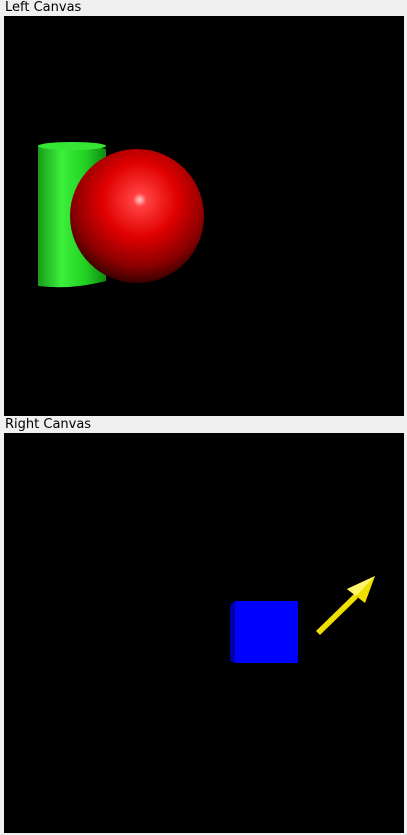  I want to click on right-canvas-label: Right Canvas, so click(203, 424).